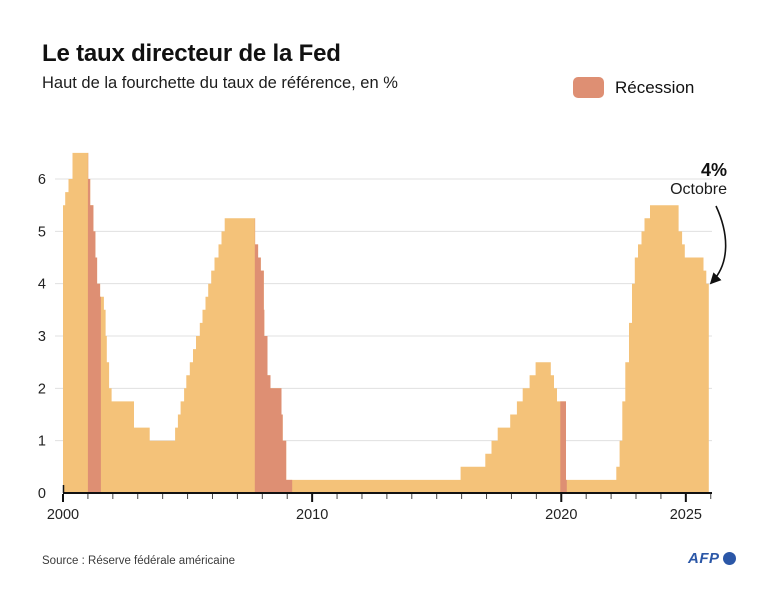 Image resolution: width=768 pixels, height=614 pixels. What do you see at coordinates (561, 515) in the screenshot?
I see `x-tick-label-2020: 2020` at bounding box center [561, 515].